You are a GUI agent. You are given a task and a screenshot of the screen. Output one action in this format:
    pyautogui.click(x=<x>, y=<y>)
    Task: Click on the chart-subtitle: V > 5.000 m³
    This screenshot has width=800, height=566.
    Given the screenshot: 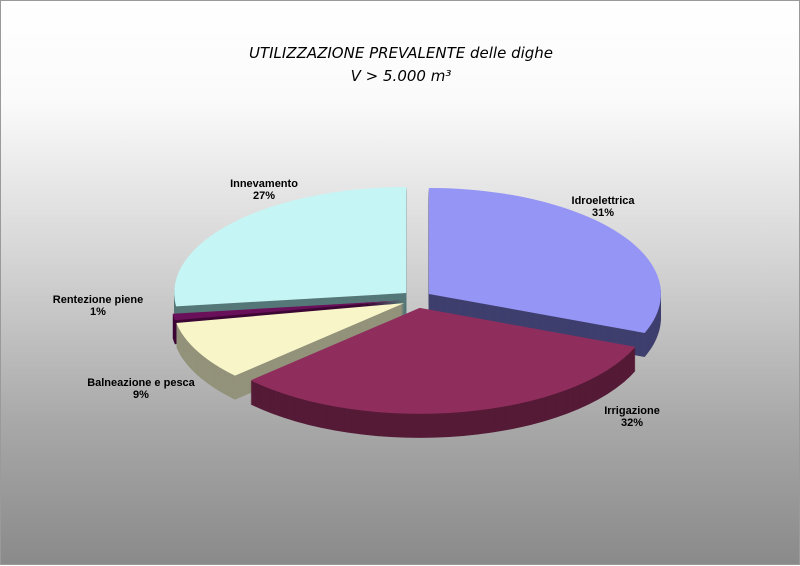 What is the action you would take?
    pyautogui.click(x=401, y=76)
    